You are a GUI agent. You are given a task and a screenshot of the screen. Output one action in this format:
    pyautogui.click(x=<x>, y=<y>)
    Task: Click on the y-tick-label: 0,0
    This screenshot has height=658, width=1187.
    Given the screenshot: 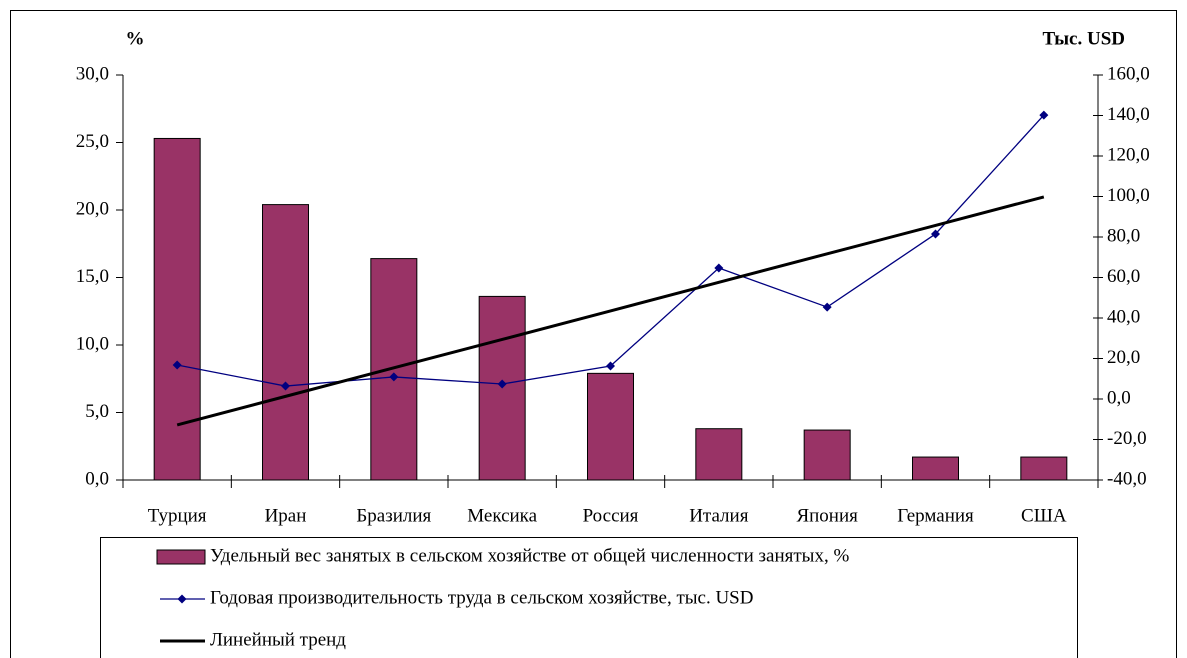 What is the action you would take?
    pyautogui.click(x=97, y=478)
    